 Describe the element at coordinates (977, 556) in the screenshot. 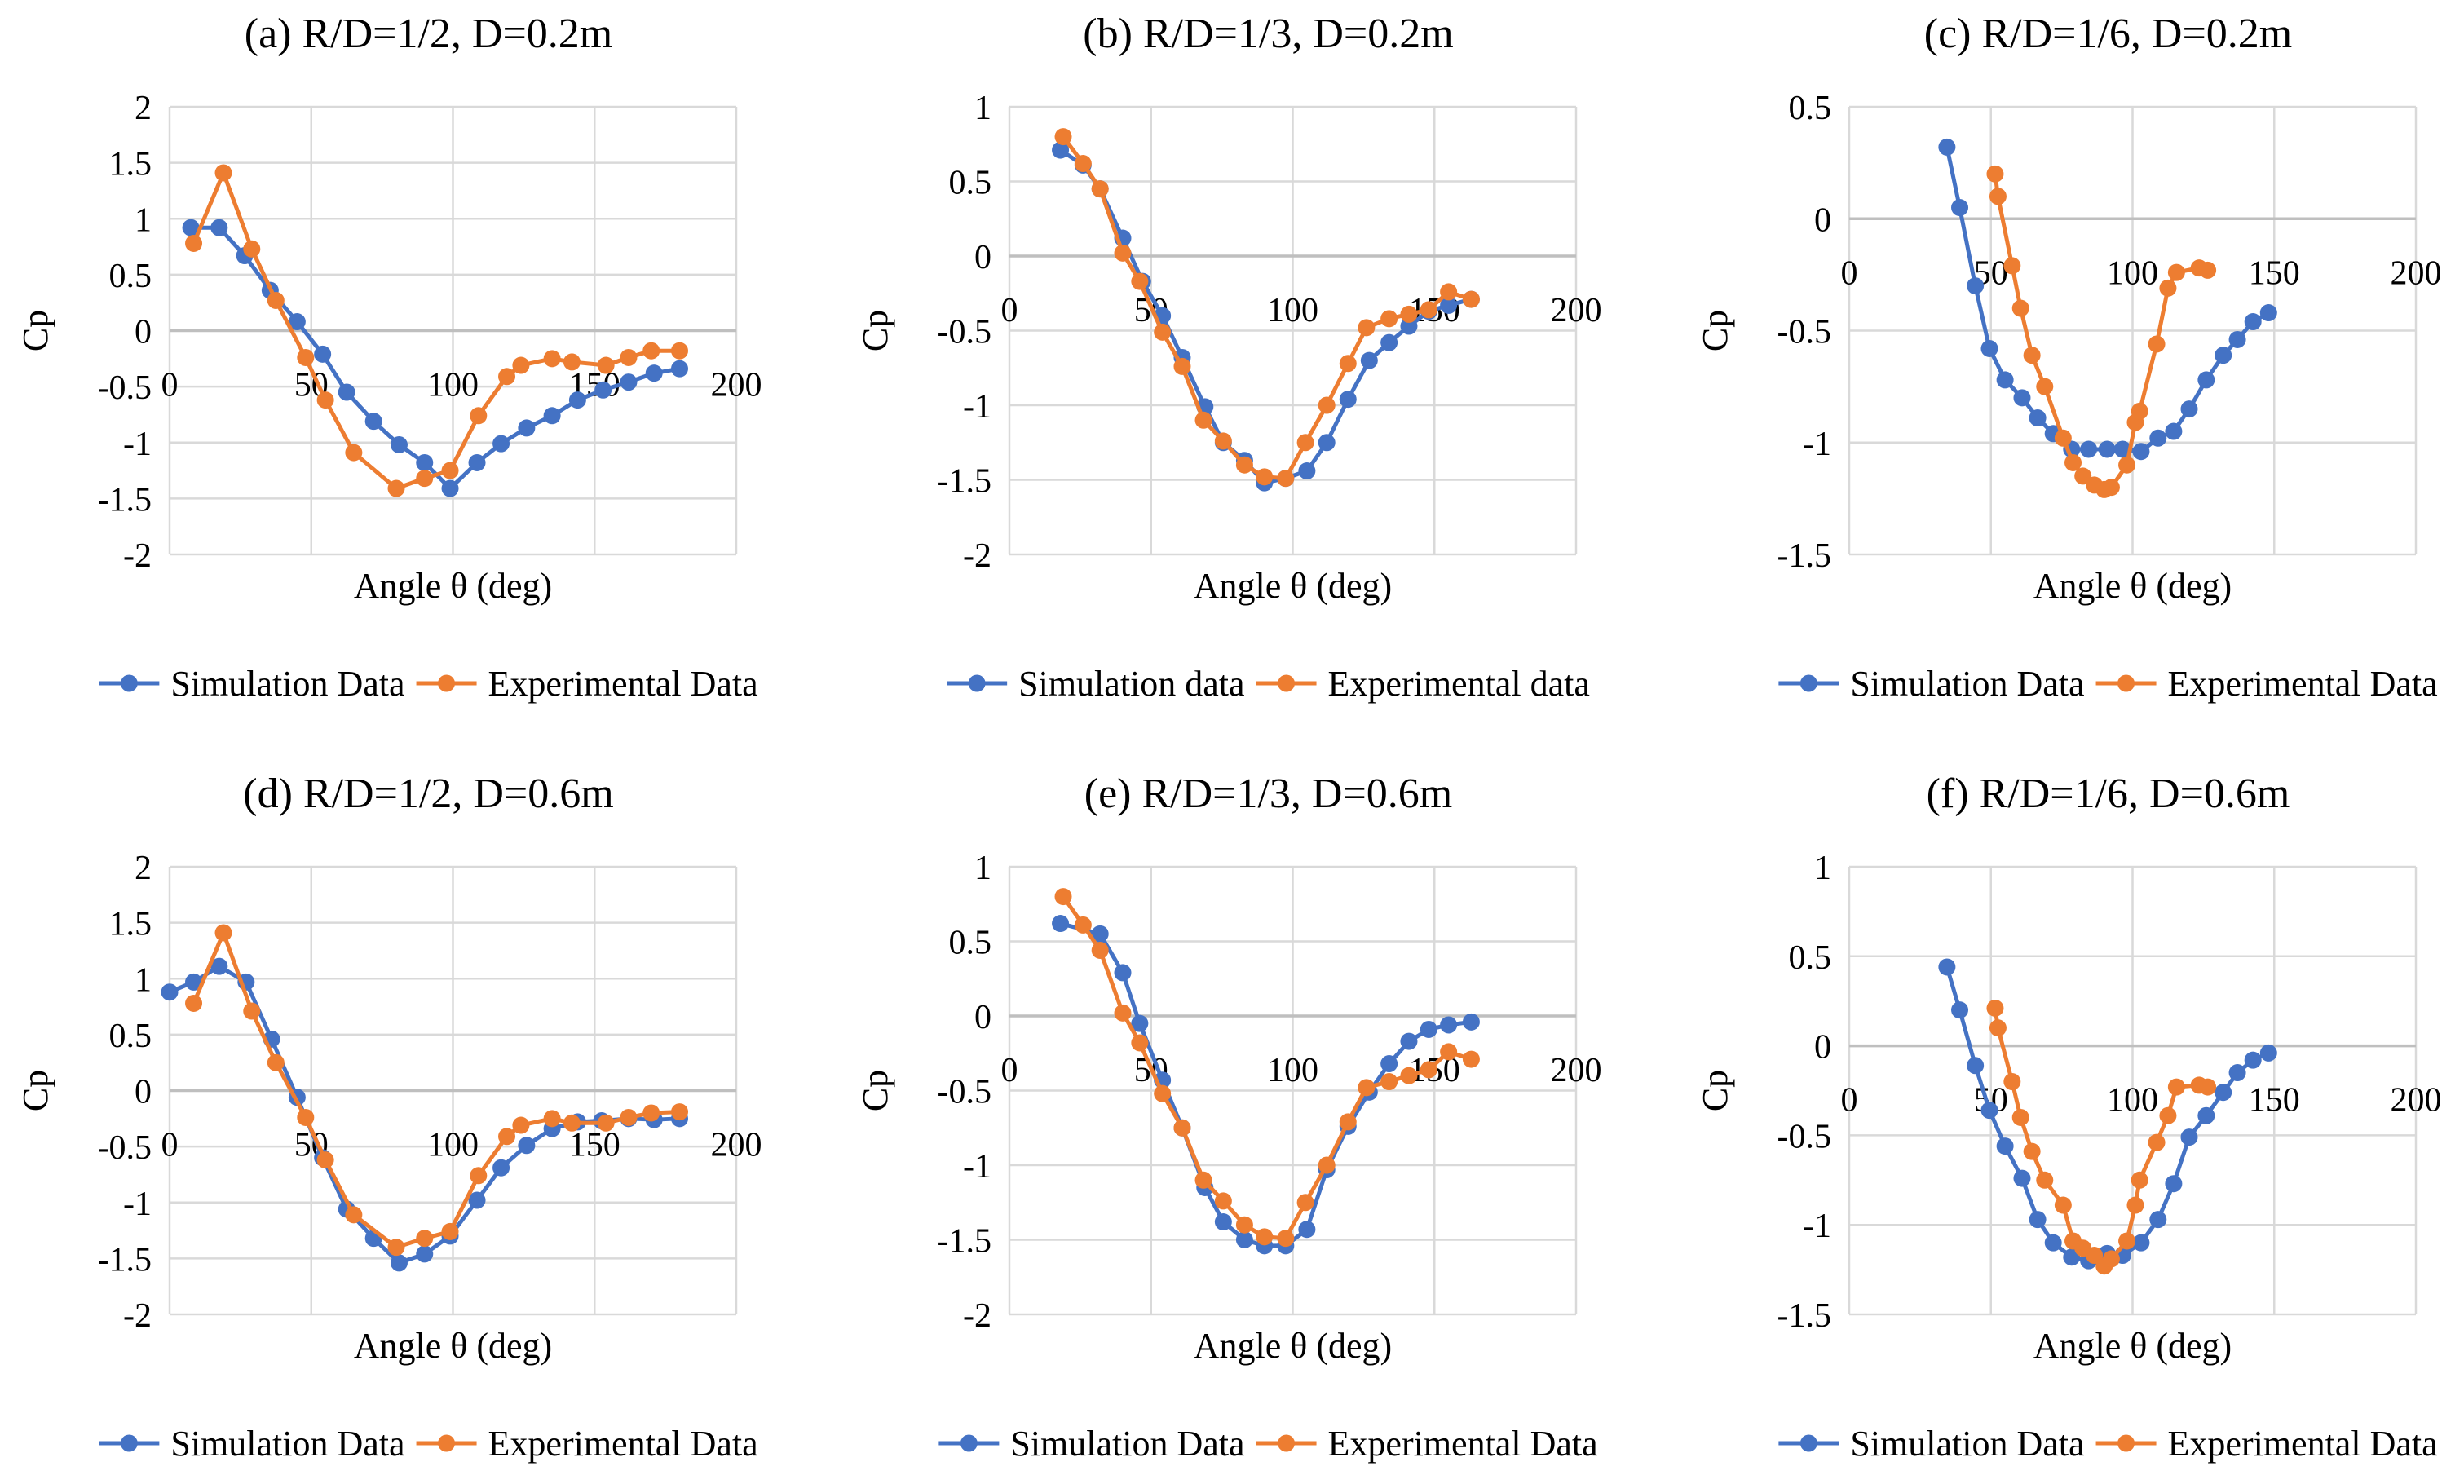

I see `y-tick-label: -2` at that location.